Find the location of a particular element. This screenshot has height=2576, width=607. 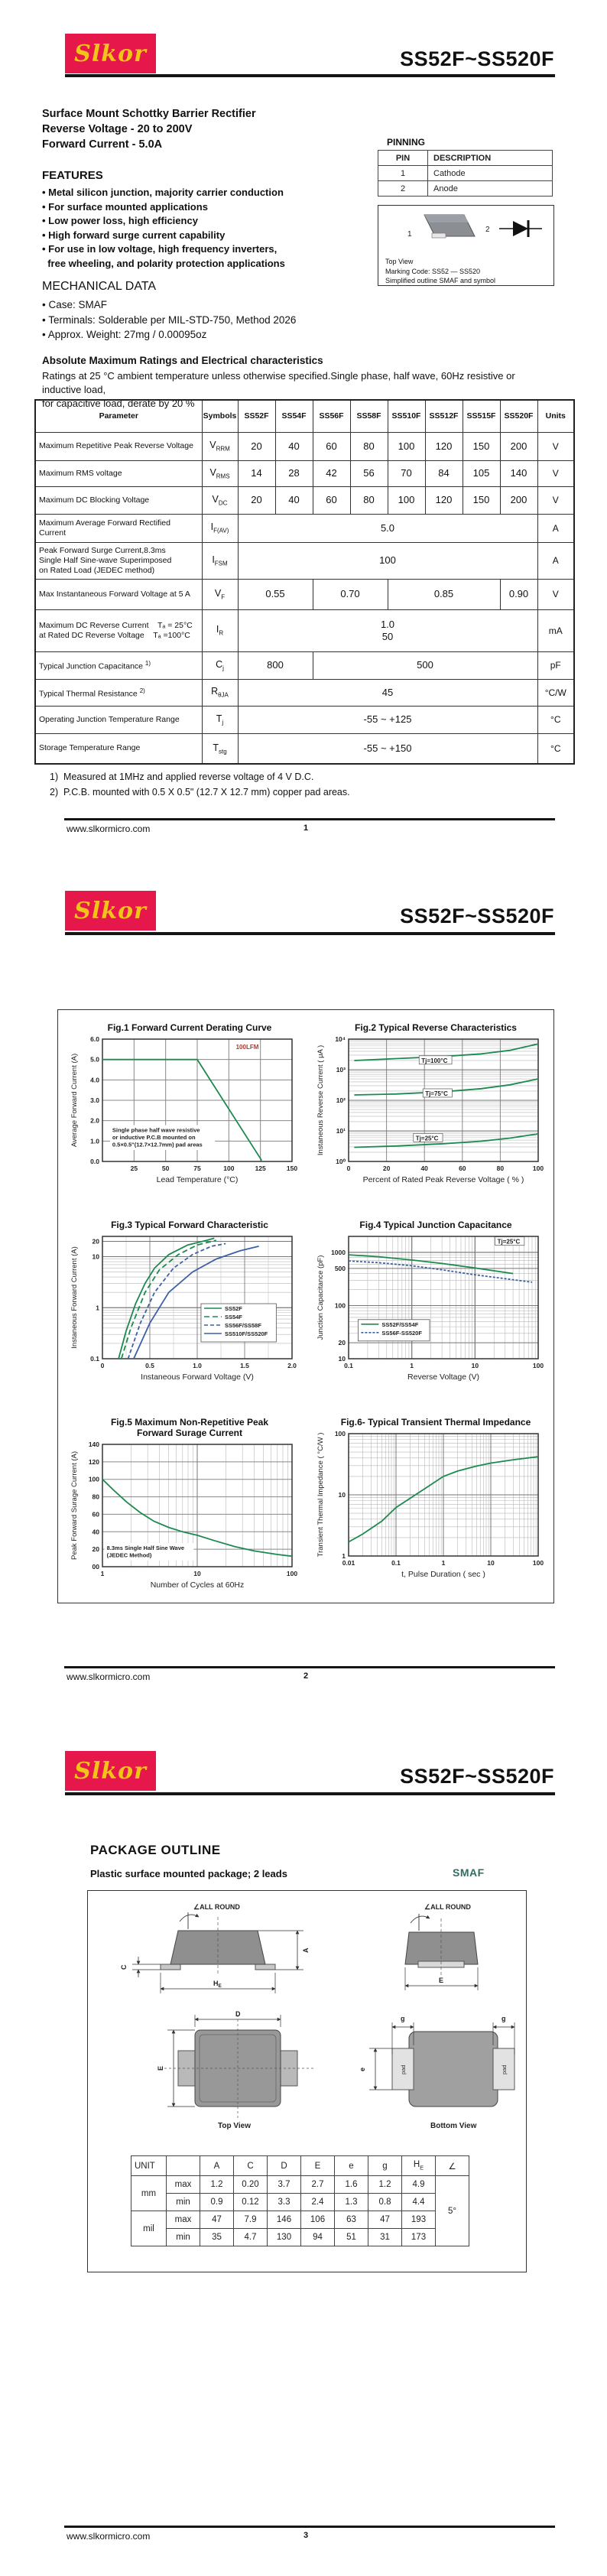

ratings-value: 120 is located at coordinates (443, 501).